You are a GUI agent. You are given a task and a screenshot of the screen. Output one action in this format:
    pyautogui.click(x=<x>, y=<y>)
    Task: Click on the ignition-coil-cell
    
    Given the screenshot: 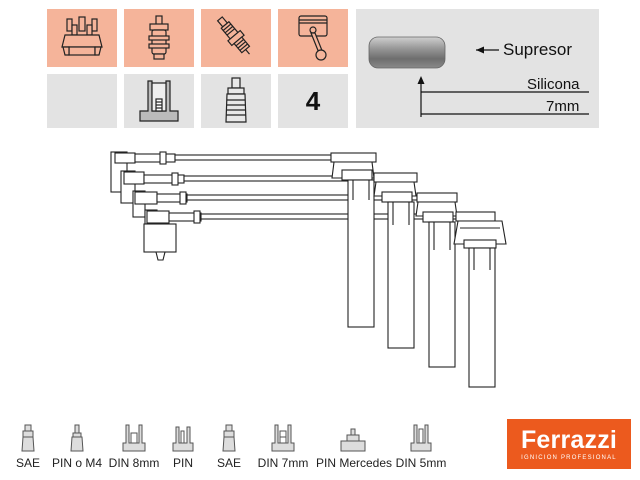 What is the action you would take?
    pyautogui.click(x=159, y=38)
    